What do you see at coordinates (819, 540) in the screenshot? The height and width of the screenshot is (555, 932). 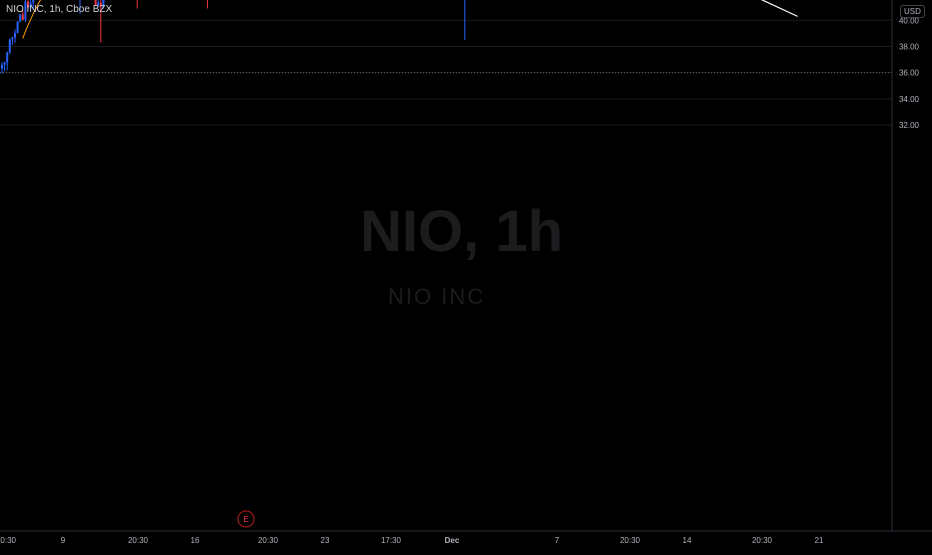 I see `time-tick-label: 21` at bounding box center [819, 540].